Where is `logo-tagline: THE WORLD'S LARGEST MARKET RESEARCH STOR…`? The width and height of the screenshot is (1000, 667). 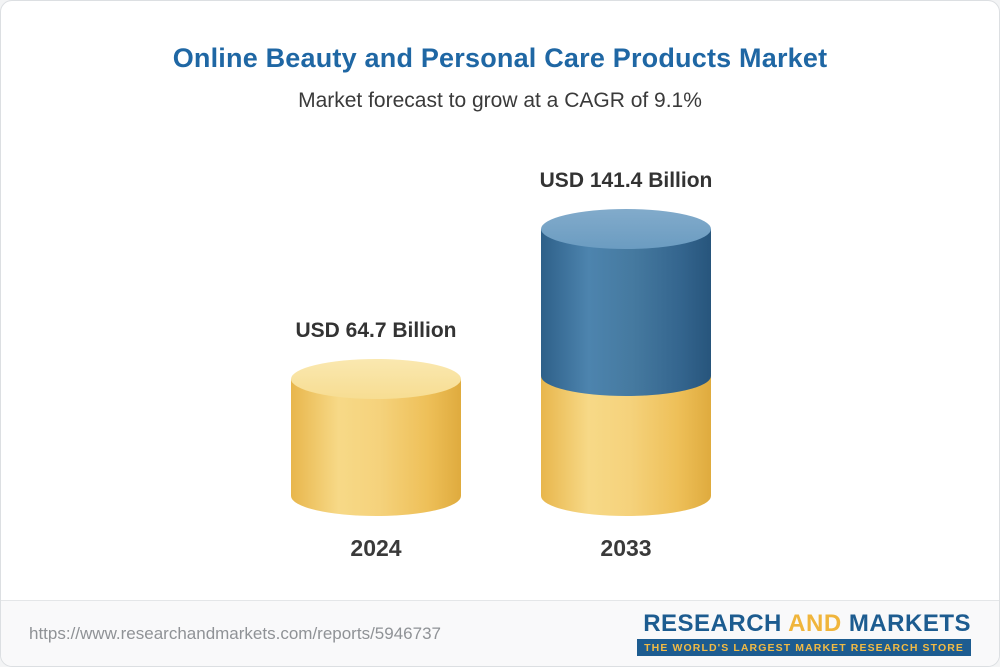 logo-tagline: THE WORLD'S LARGEST MARKET RESEARCH STOR… is located at coordinates (804, 648).